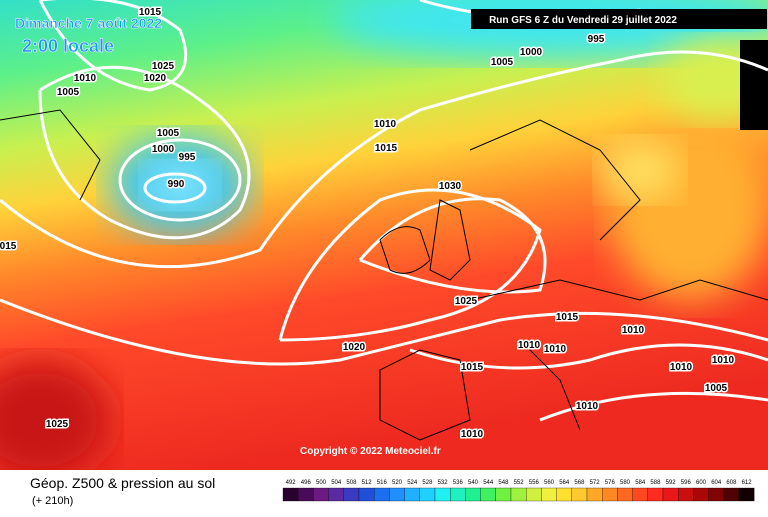 Image resolution: width=768 pixels, height=517 pixels. I want to click on legend-label: 596, so click(686, 483).